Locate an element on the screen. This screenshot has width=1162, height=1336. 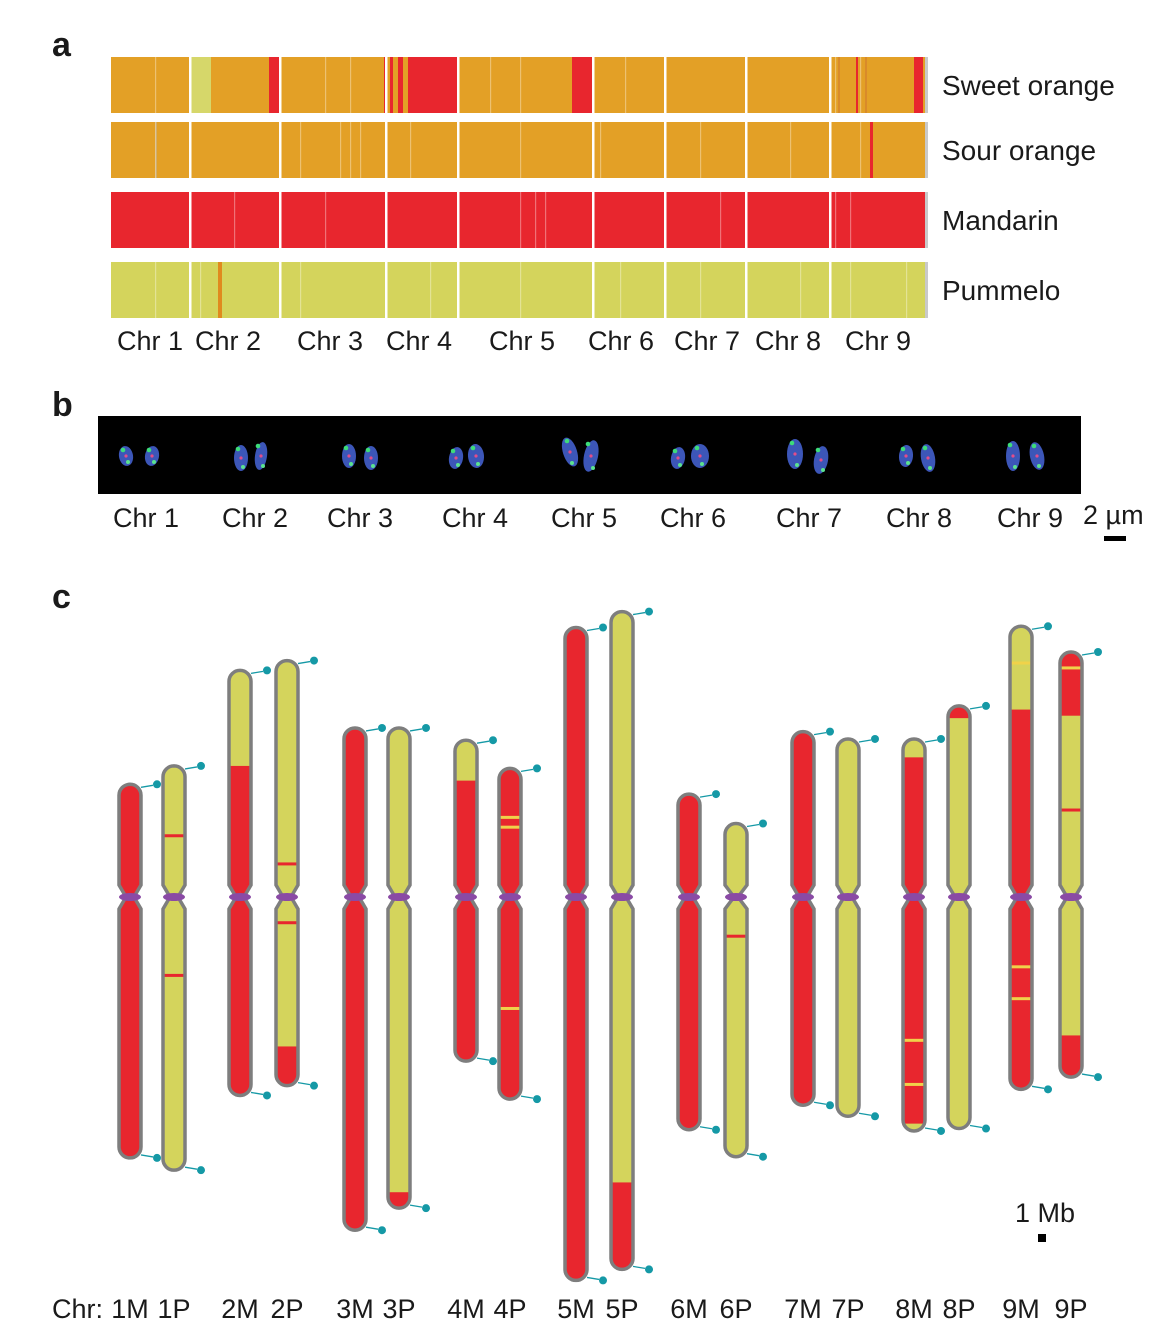
mandarin-segment is located at coordinates (622, 1226).